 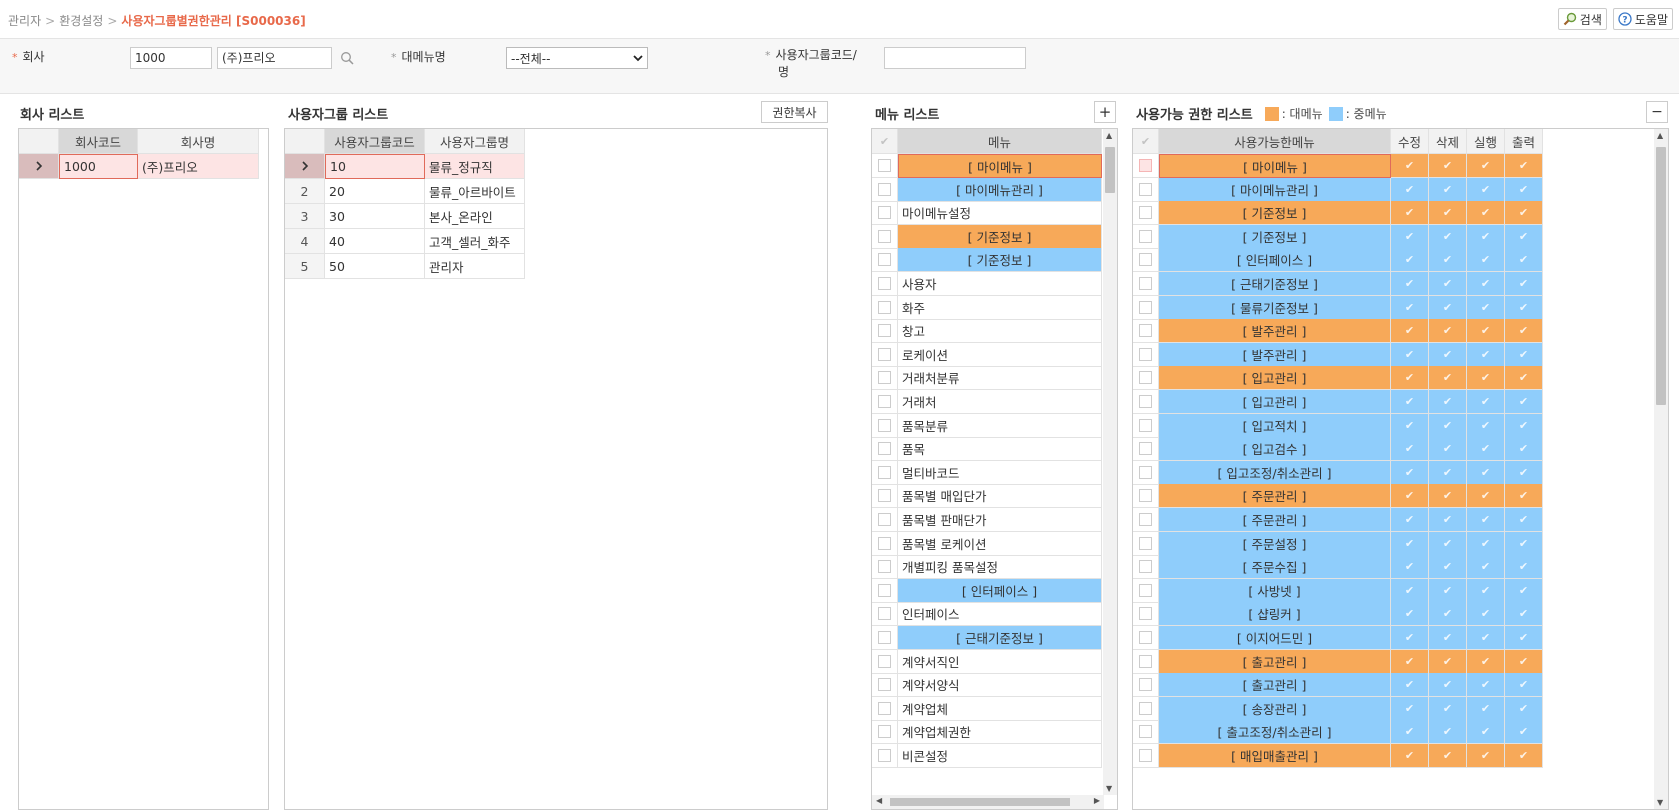 I want to click on list-item: [ 마이메뉴관리 ] ✔ ✔ ✔ ✔, so click(x=1338, y=189).